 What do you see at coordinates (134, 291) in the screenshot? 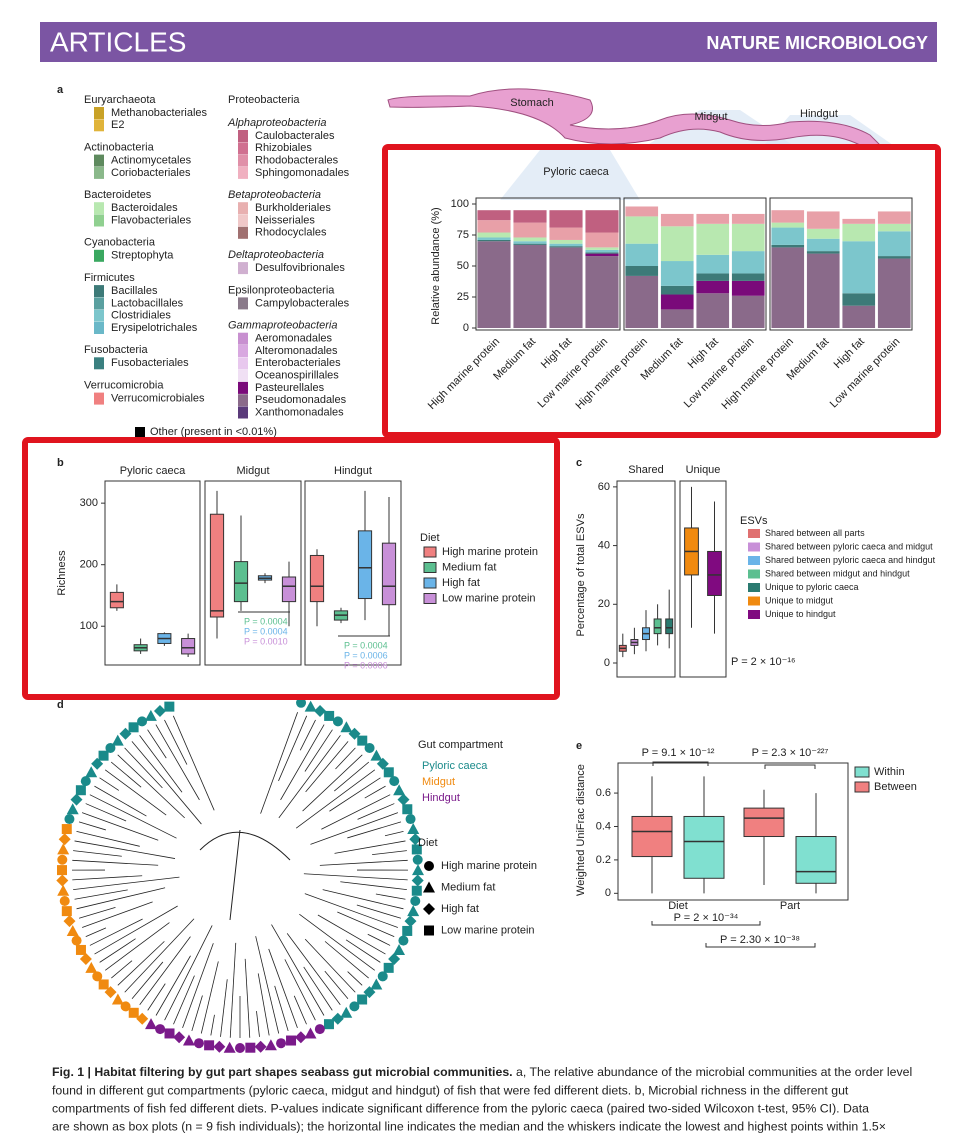
I see `taxon-name: Bacillales` at bounding box center [134, 291].